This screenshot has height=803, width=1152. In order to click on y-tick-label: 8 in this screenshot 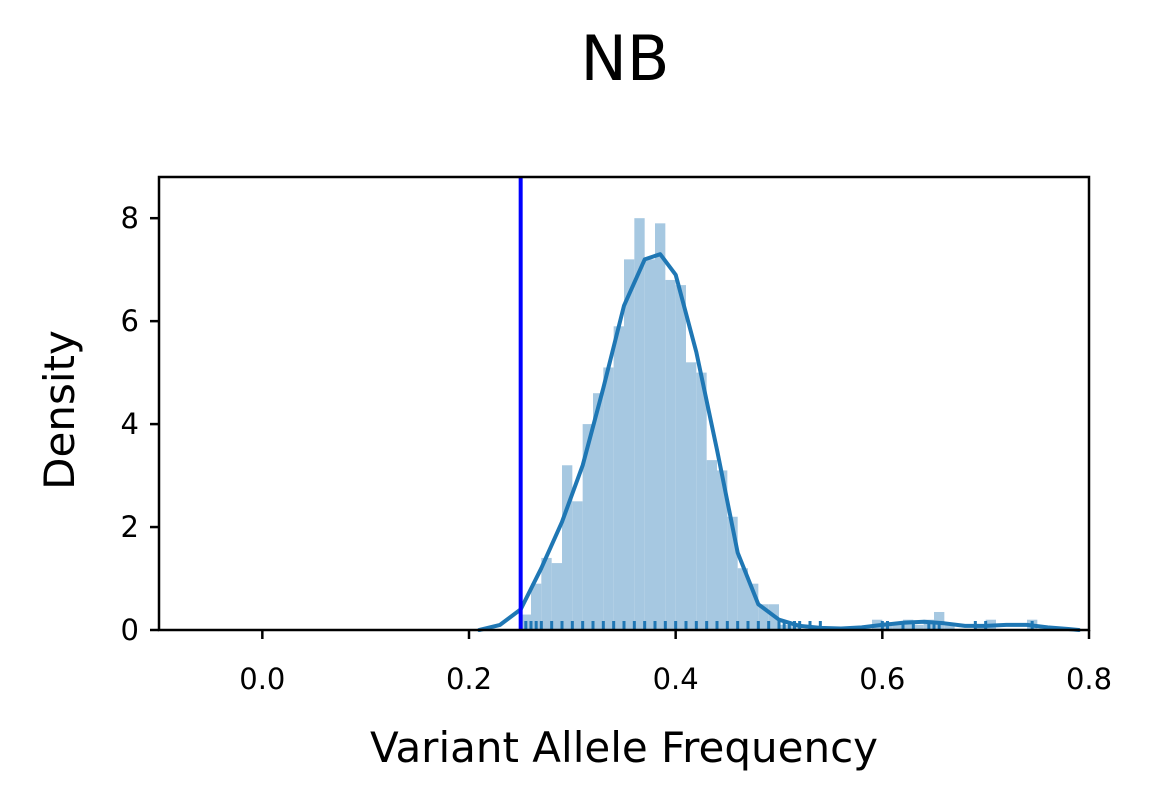, I will do `click(130, 218)`.